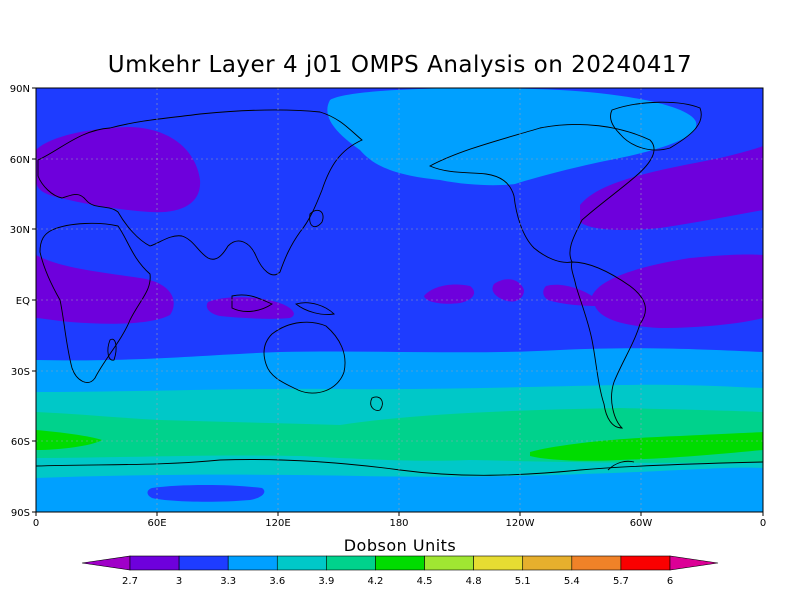 The width and height of the screenshot is (800, 600). What do you see at coordinates (20, 442) in the screenshot?
I see `lat-label: 60S` at bounding box center [20, 442].